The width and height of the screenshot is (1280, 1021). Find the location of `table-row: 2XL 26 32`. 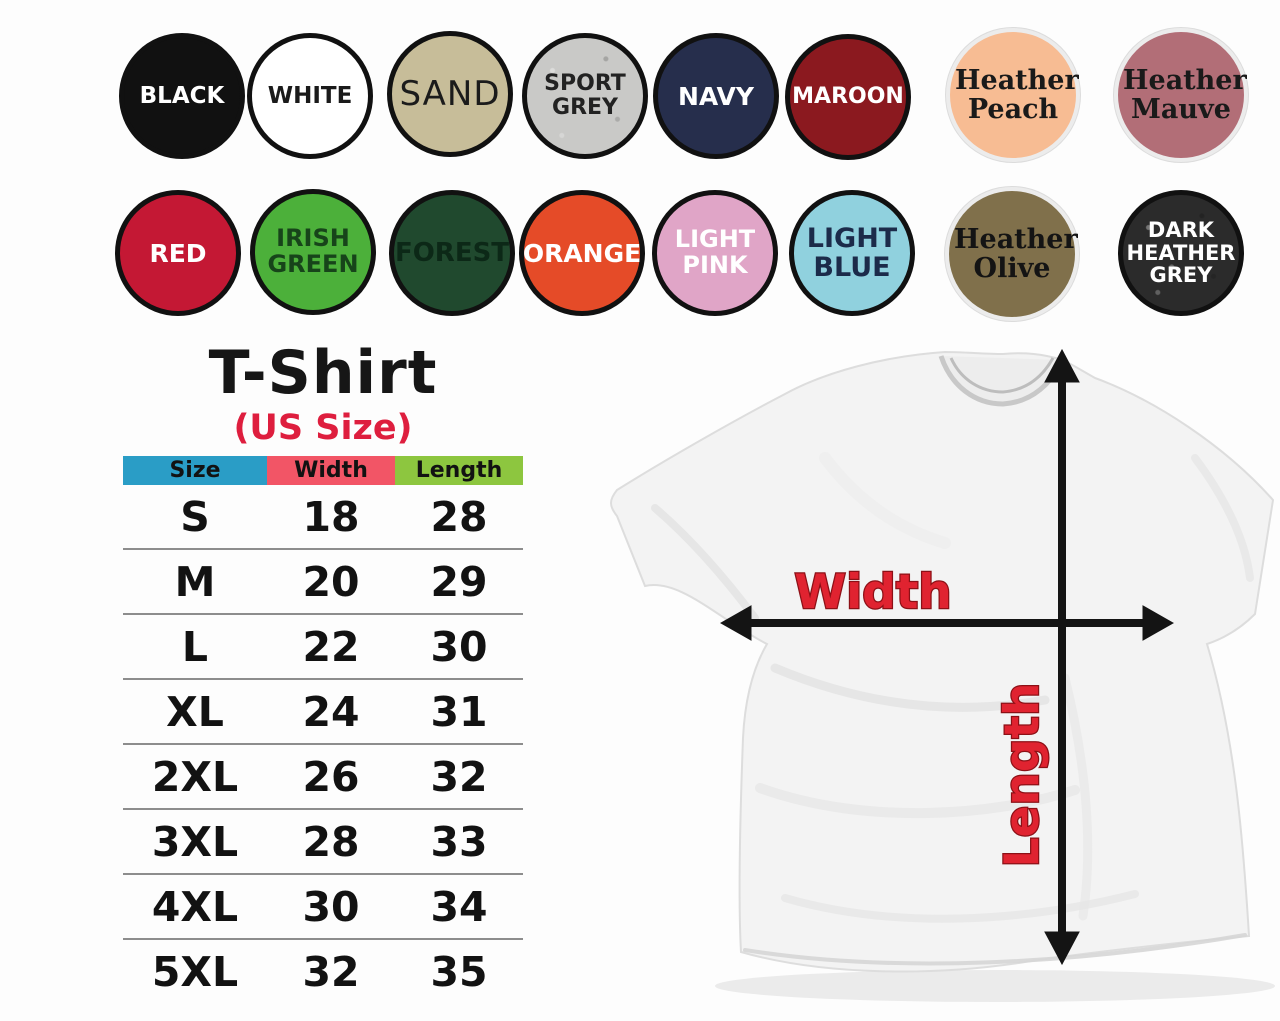

table-row: 2XL 26 32 is located at coordinates (323, 777).